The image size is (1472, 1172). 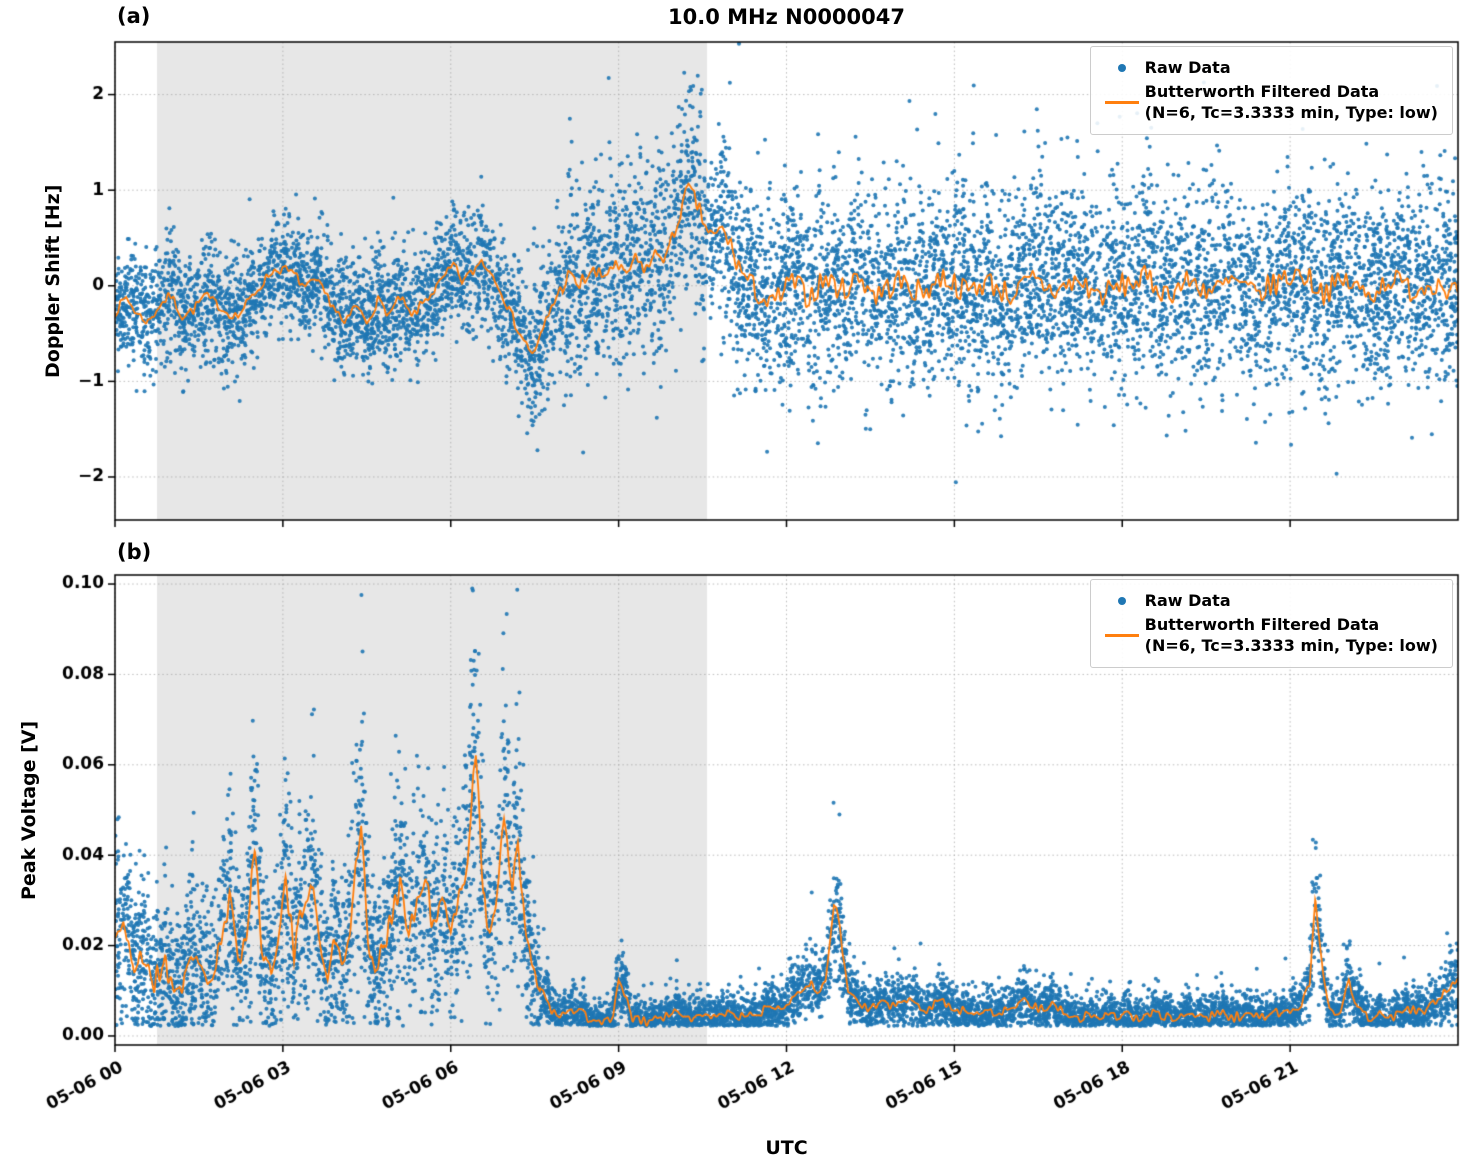 I want to click on panel-a-tag: (a), so click(x=134, y=16).